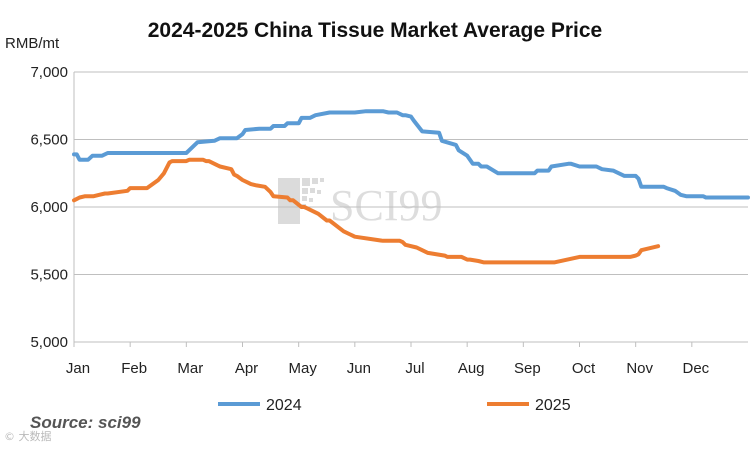 The height and width of the screenshot is (450, 750). Describe the element at coordinates (302, 368) in the screenshot. I see `x-tick-label: May` at that location.